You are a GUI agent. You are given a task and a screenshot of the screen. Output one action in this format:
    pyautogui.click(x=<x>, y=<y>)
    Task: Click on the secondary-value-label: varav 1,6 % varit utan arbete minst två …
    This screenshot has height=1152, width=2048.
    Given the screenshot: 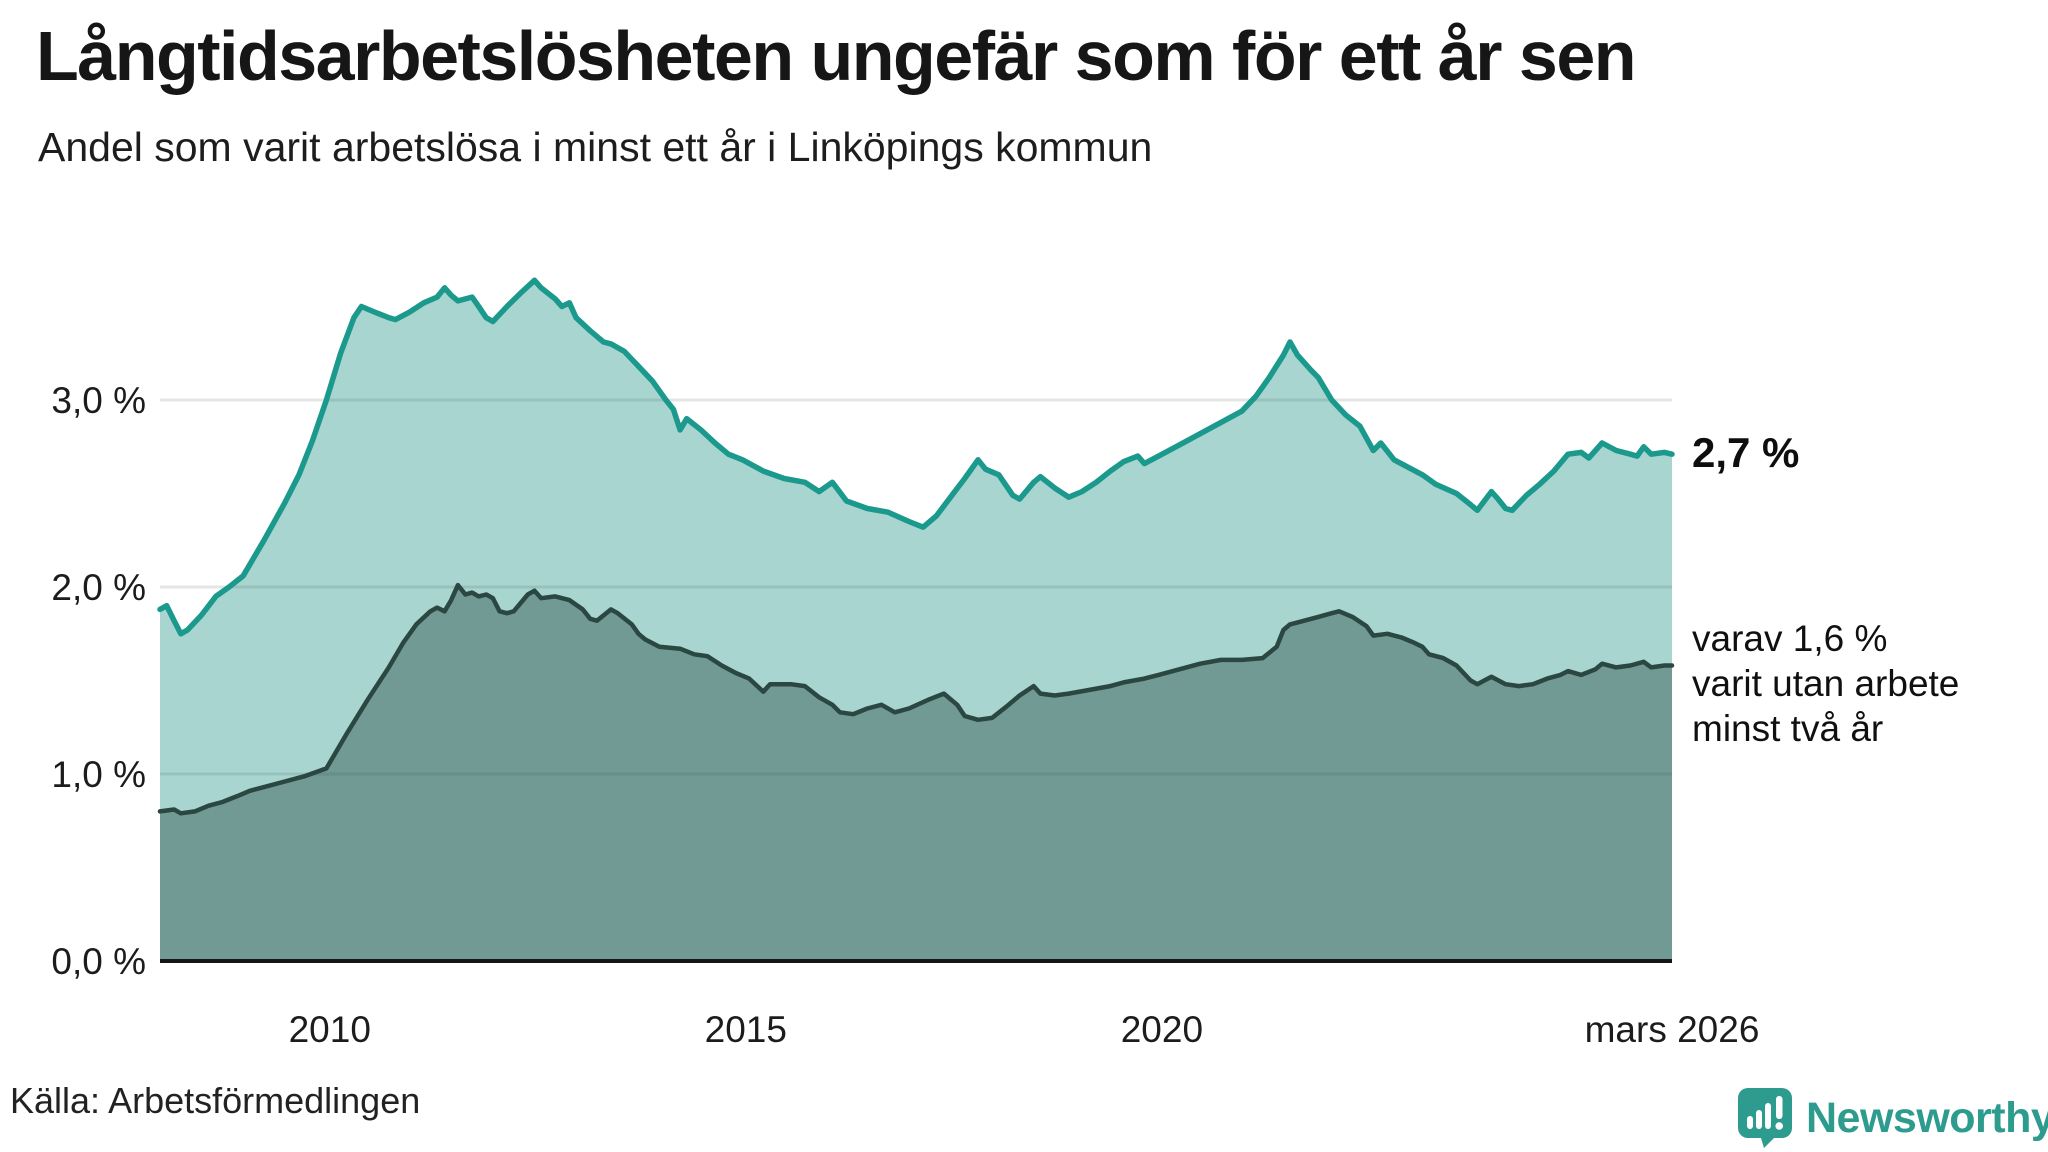 What is the action you would take?
    pyautogui.click(x=1825, y=683)
    